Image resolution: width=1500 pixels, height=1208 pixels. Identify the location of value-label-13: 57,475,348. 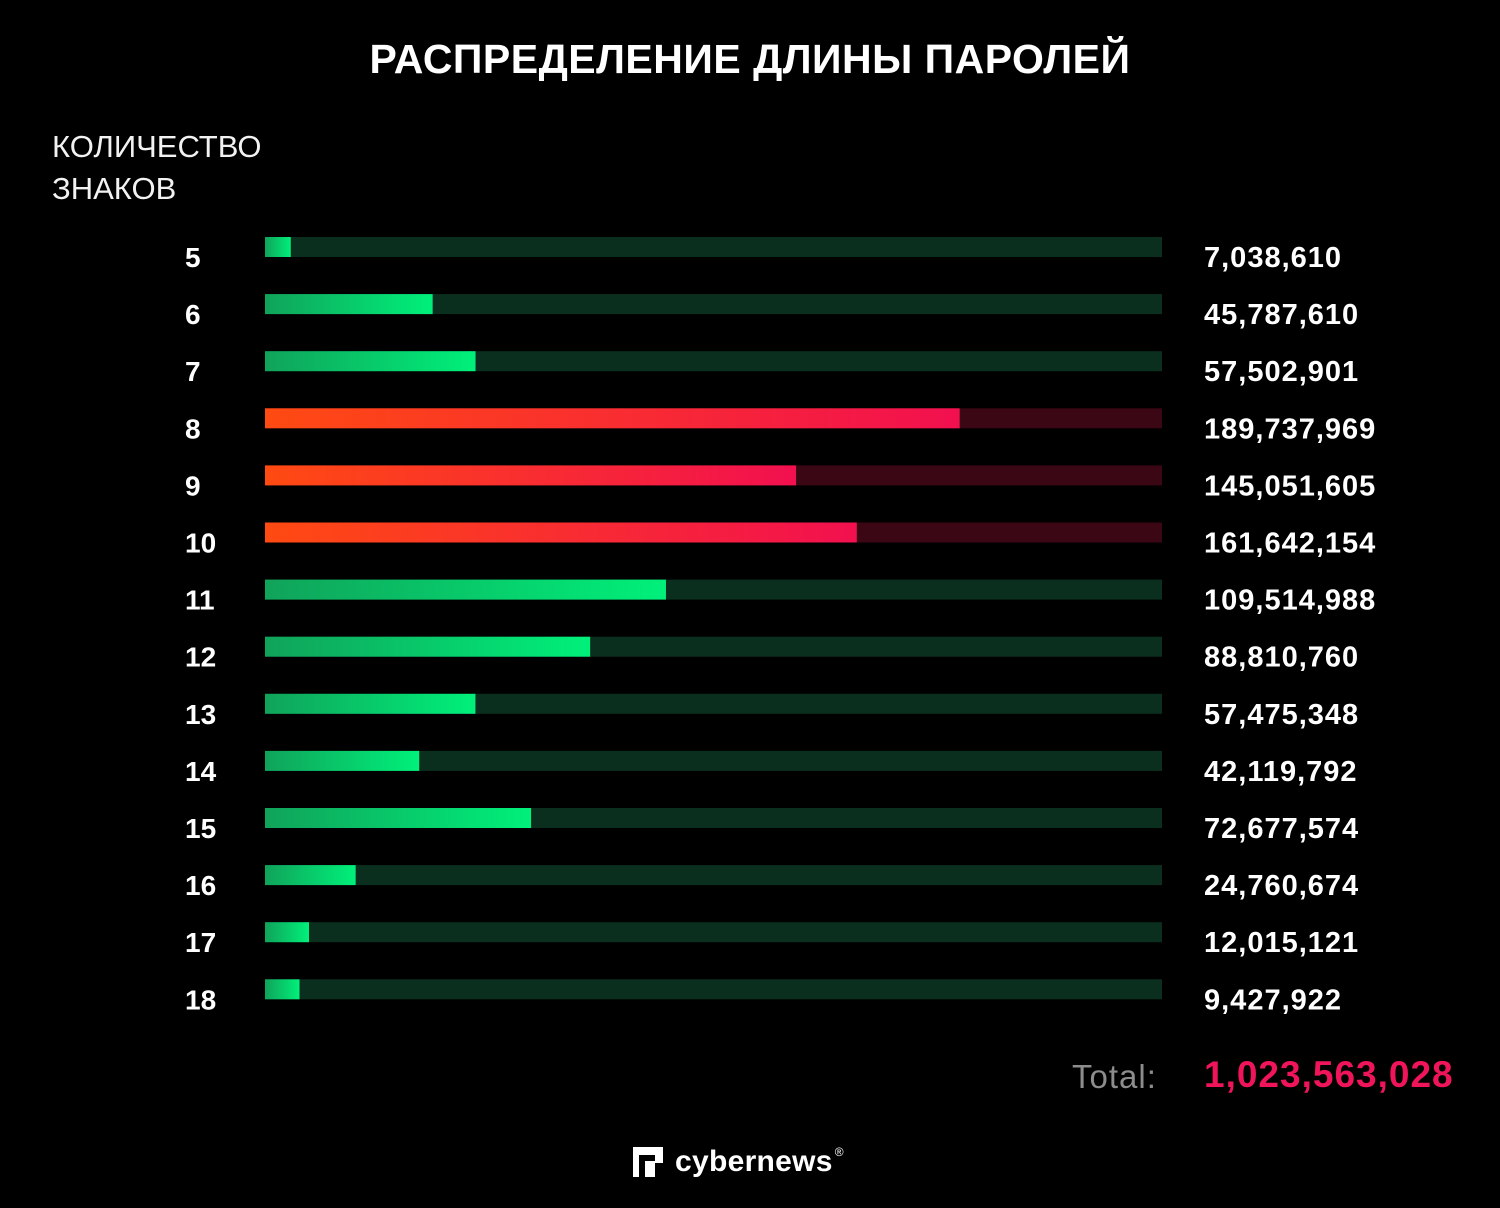
(1281, 715).